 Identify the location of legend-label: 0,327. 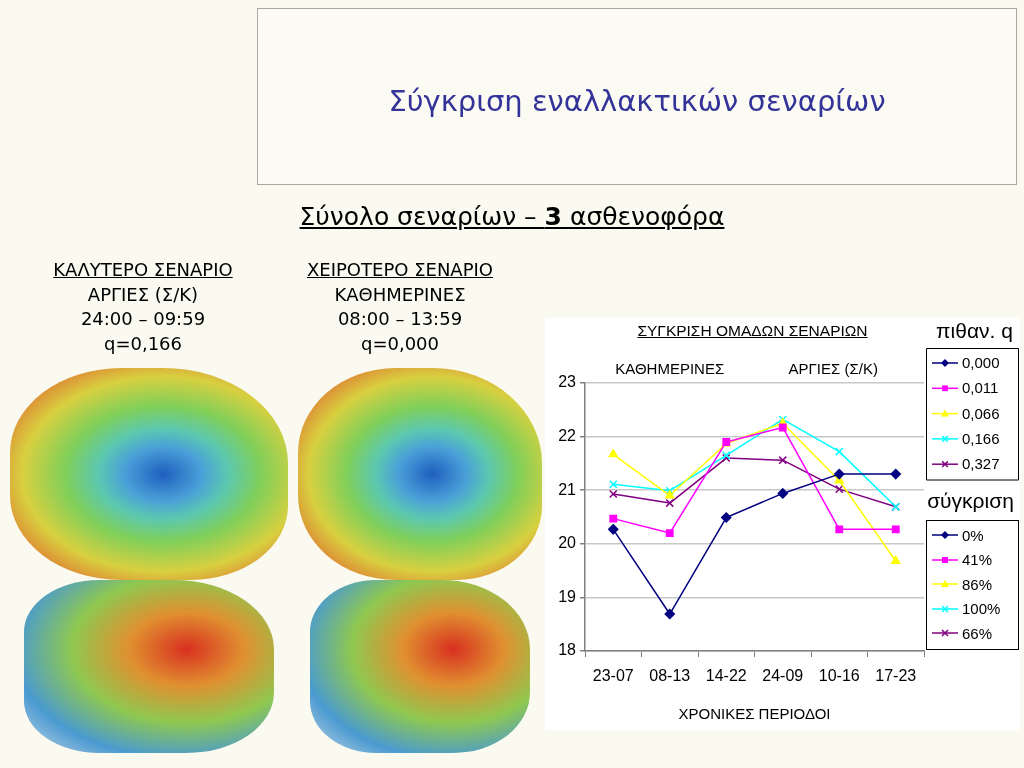
(981, 464).